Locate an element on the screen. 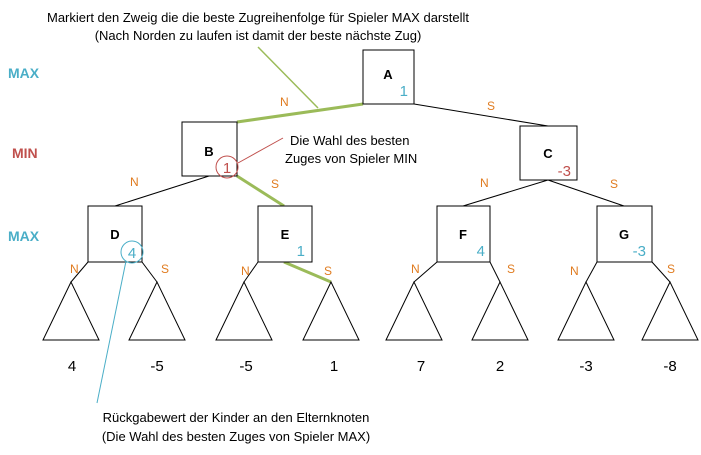 This screenshot has height=455, width=701. annotation-min-line1: Die Wahl des besten is located at coordinates (349, 140).